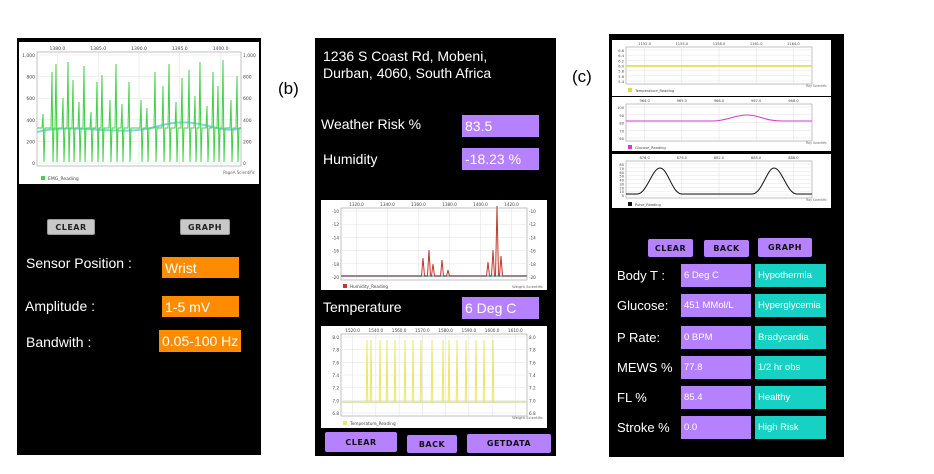 This screenshot has width=934, height=474. Describe the element at coordinates (249, 56) in the screenshot. I see `y-tick-label-right: 1,000` at that location.